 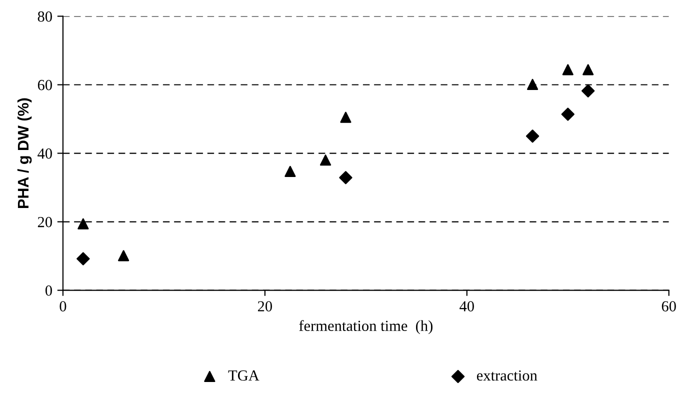 What do you see at coordinates (45, 16) in the screenshot?
I see `y-tick-label: 80` at bounding box center [45, 16].